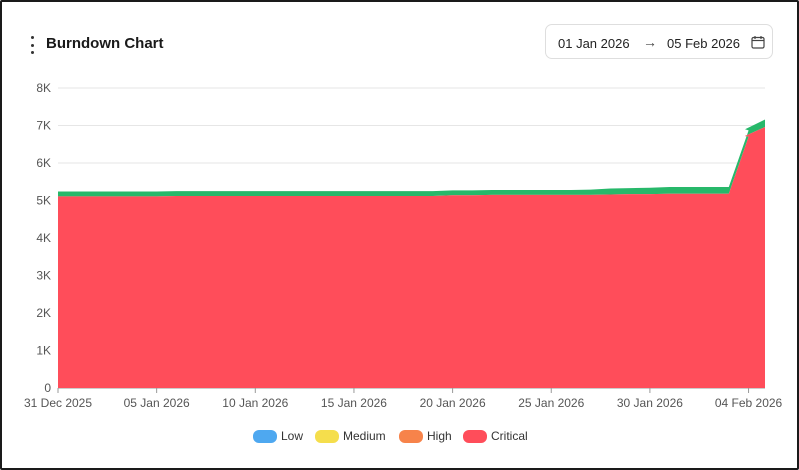  I want to click on date-end: 05 Feb 2026, so click(704, 43).